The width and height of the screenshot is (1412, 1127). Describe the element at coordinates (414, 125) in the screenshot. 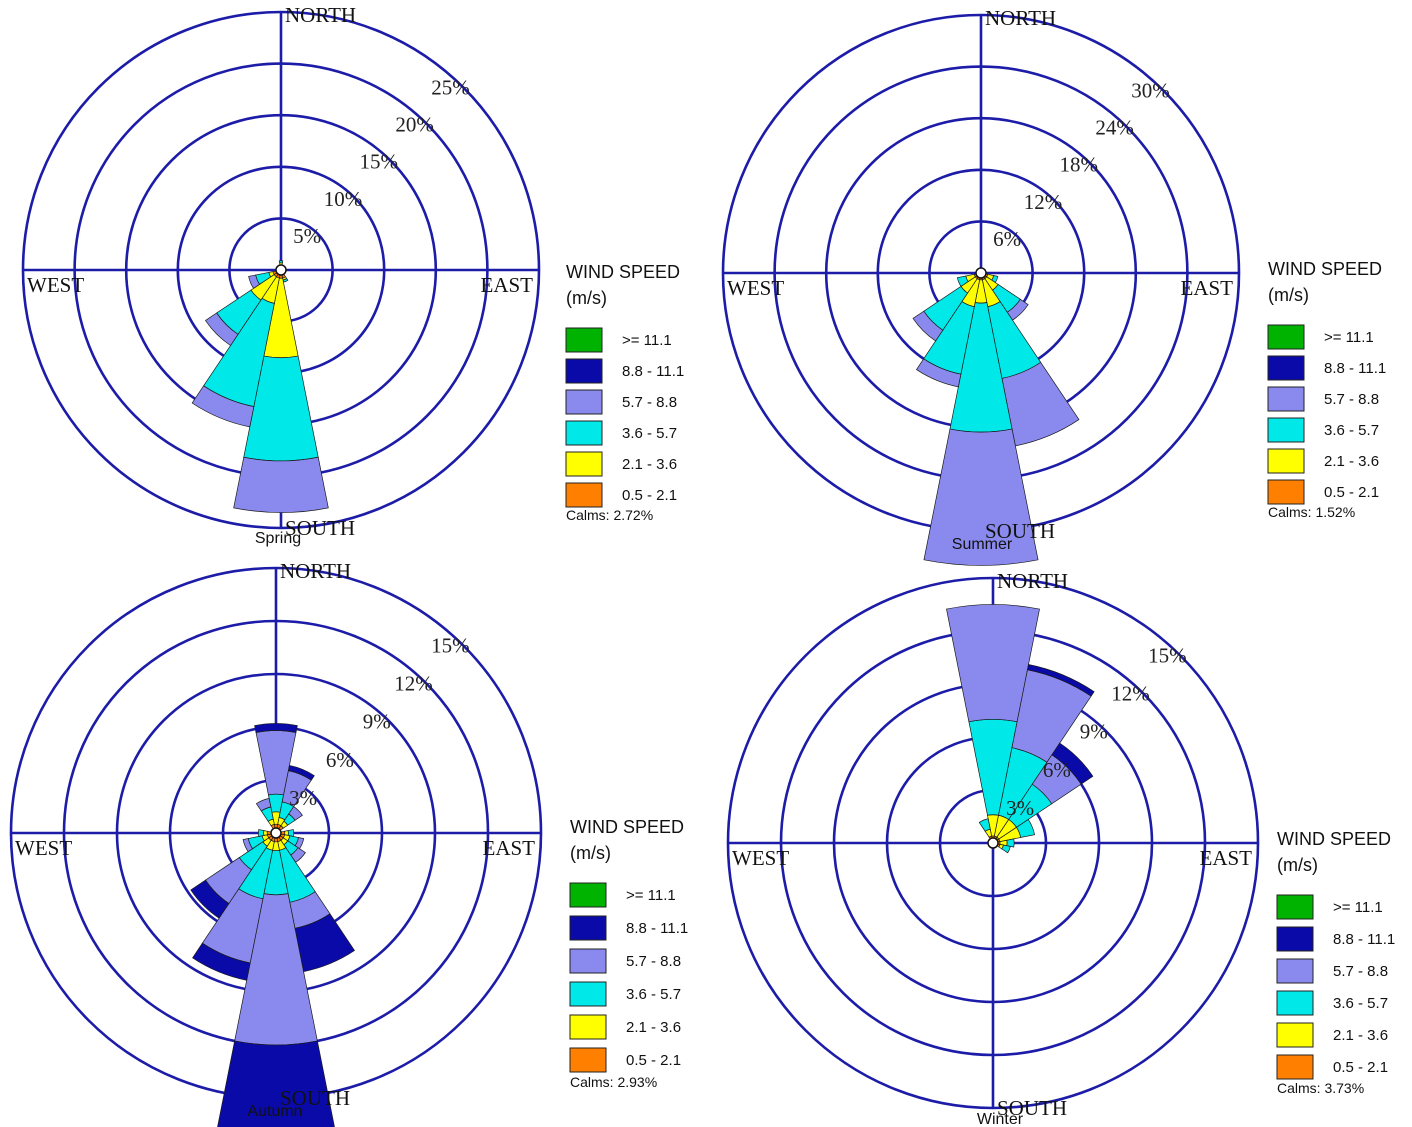

I see `ring-label: 20%` at that location.